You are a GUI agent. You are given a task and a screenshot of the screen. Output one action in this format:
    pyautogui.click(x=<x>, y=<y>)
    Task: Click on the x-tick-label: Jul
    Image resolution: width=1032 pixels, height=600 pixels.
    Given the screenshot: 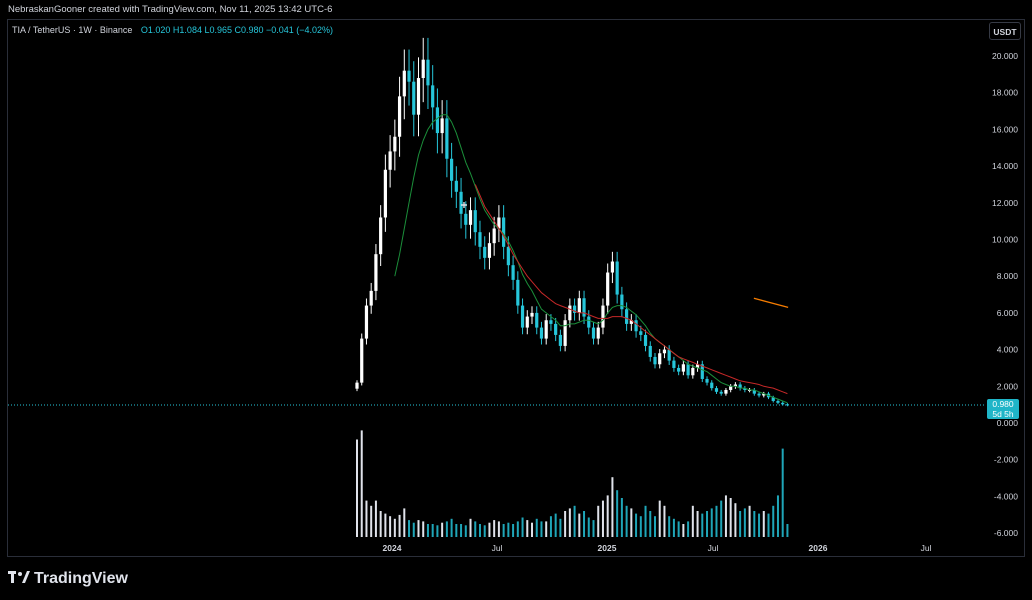 What is the action you would take?
    pyautogui.click(x=926, y=548)
    